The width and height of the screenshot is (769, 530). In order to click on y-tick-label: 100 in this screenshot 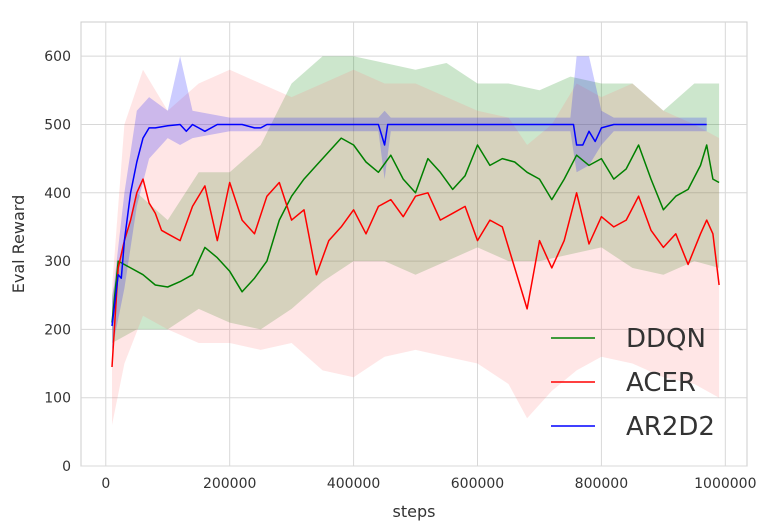, I will do `click(57, 399)`.